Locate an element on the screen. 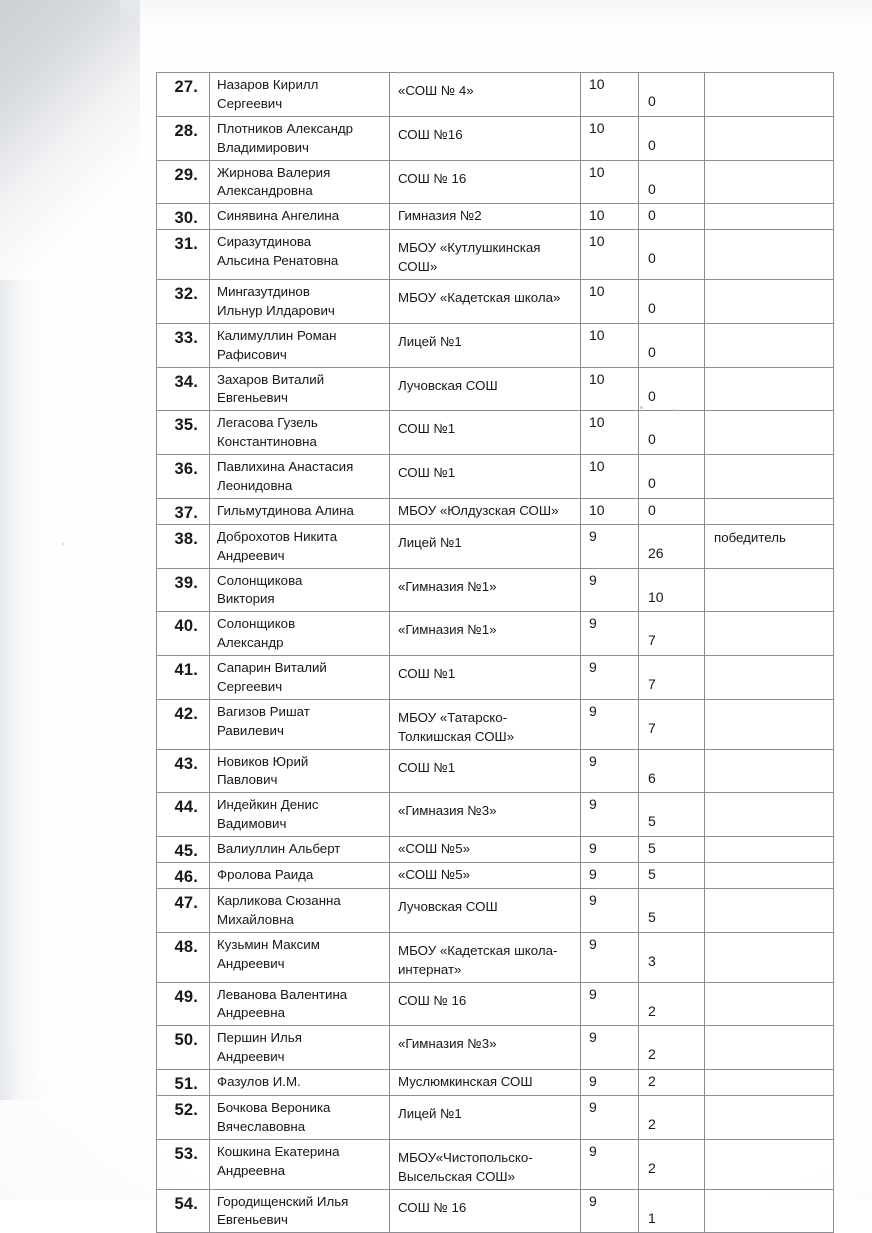 The height and width of the screenshot is (1233, 872). cell-school-name: МБОУ «Татарско- Толкишская СОШ» is located at coordinates (485, 724).